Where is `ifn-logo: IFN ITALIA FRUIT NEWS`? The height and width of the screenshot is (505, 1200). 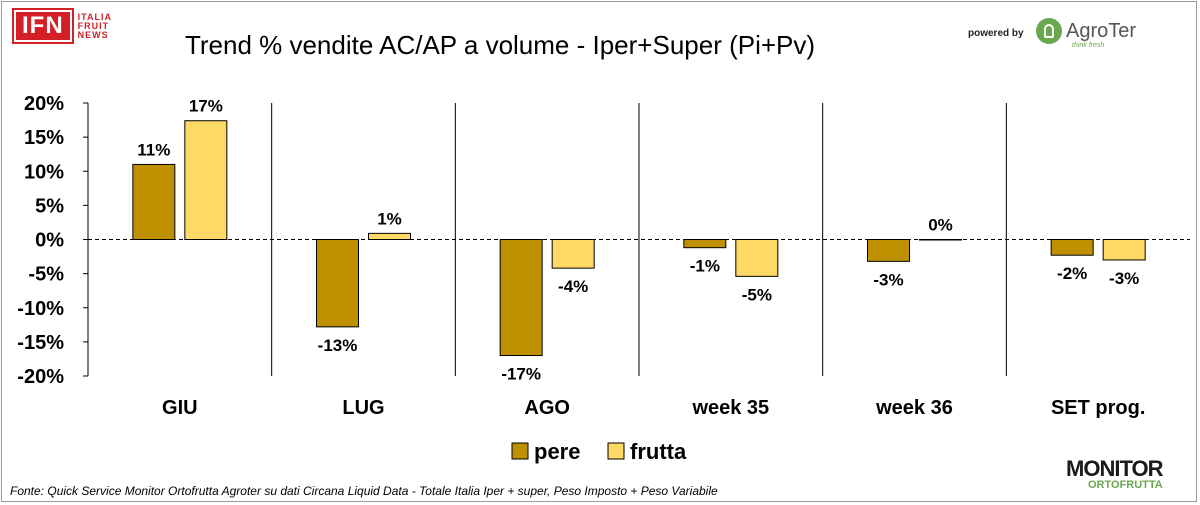
ifn-logo: IFN ITALIA FRUIT NEWS is located at coordinates (62, 26).